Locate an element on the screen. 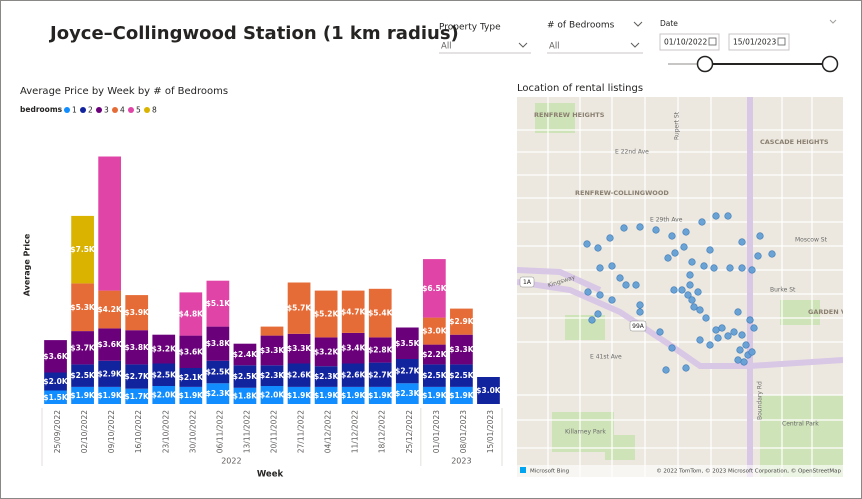  data-label: $3.6K is located at coordinates (56, 356).